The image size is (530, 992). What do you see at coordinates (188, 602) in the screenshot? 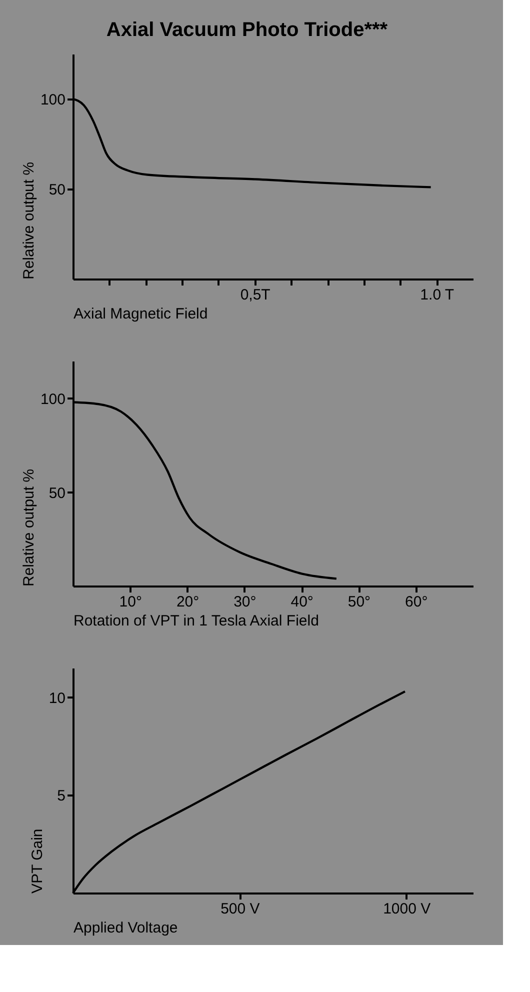
I see `x-tick-label: 20°` at bounding box center [188, 602].